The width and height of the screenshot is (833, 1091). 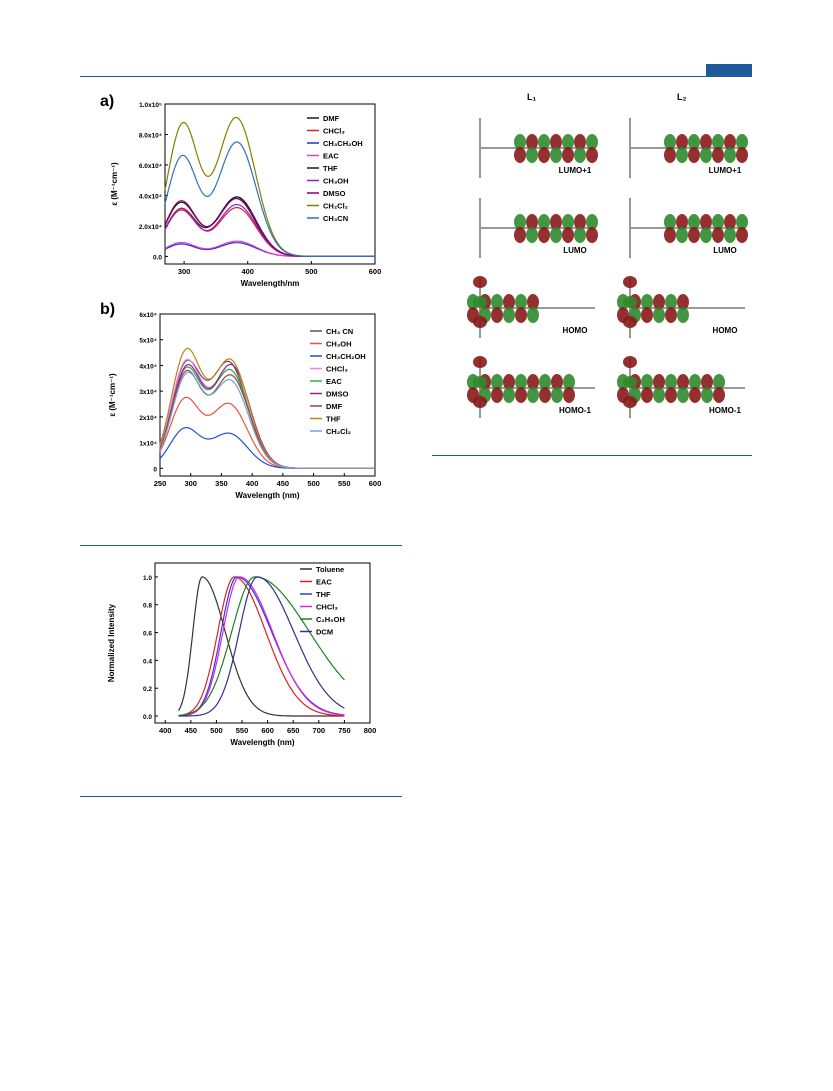 What do you see at coordinates (335, 206) in the screenshot?
I see `legend-label: CH₂Cl₂` at bounding box center [335, 206].